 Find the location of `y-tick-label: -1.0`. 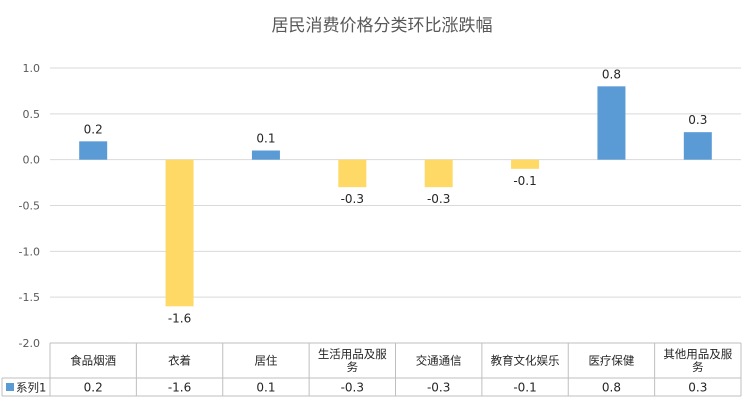

y-tick-label: -1.0 is located at coordinates (29, 251).